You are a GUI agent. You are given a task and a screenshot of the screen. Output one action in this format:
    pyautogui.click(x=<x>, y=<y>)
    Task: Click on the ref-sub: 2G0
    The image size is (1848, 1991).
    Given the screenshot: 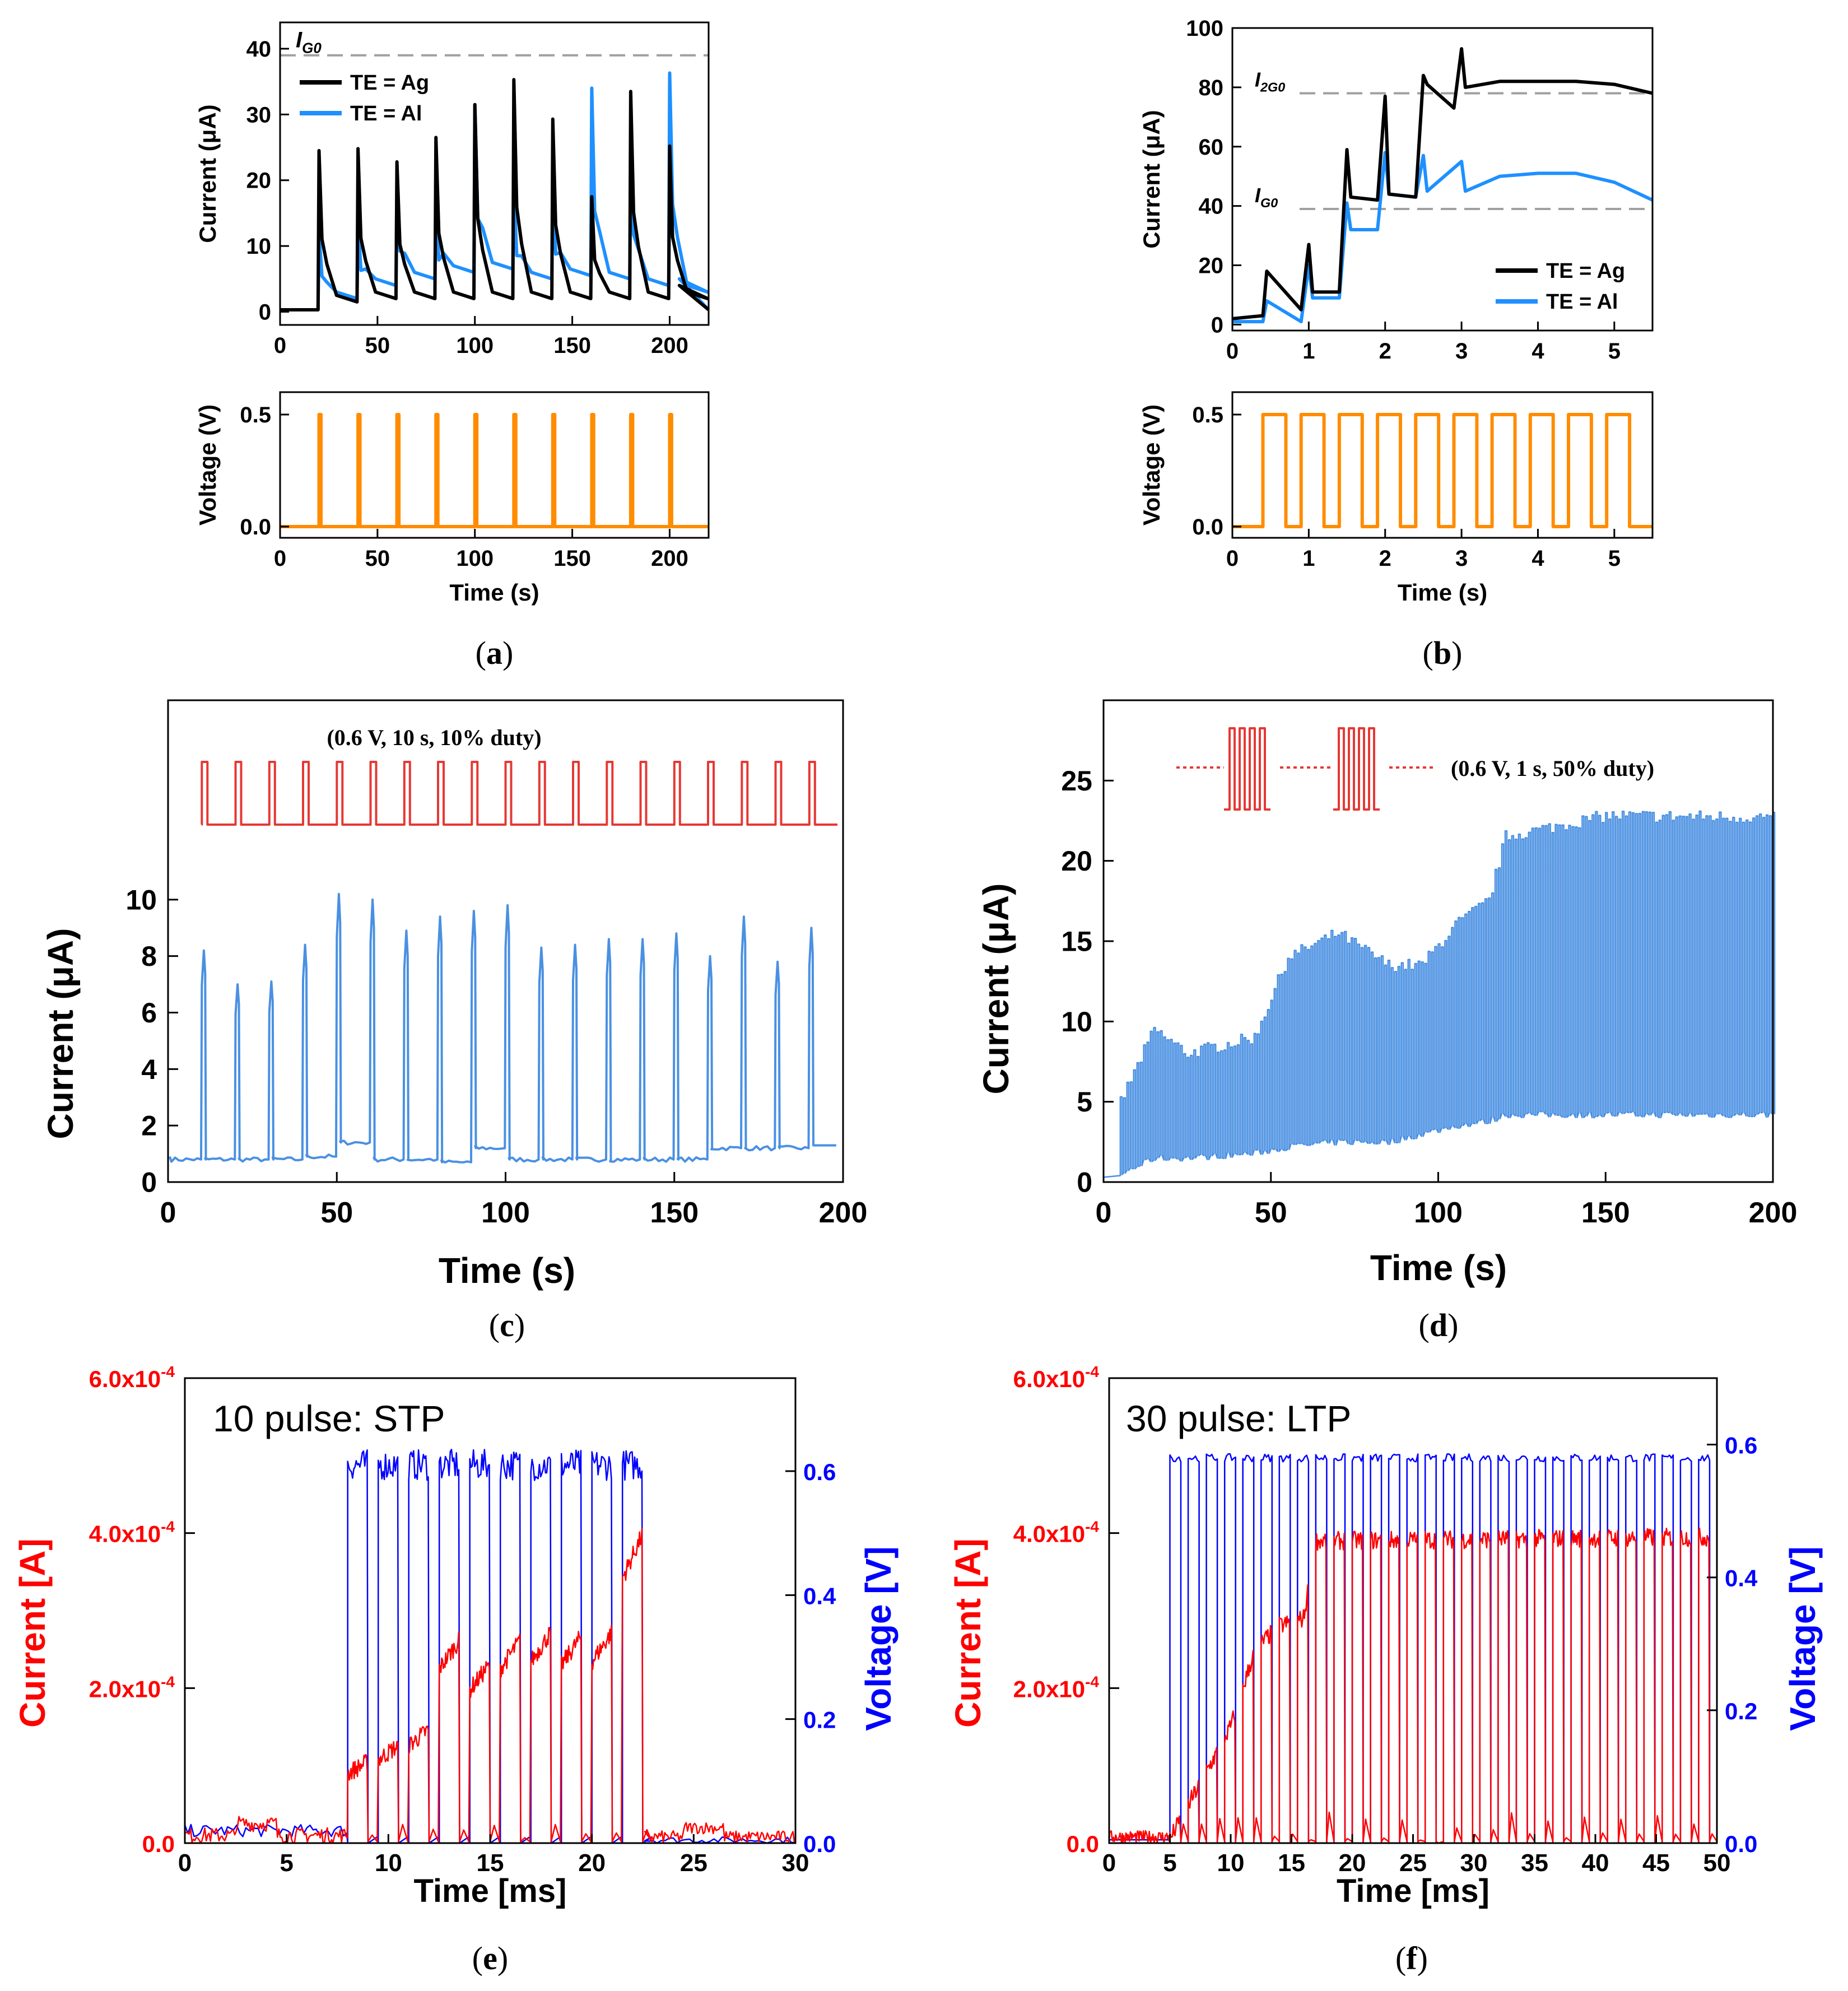 What is the action you would take?
    pyautogui.click(x=1272, y=87)
    